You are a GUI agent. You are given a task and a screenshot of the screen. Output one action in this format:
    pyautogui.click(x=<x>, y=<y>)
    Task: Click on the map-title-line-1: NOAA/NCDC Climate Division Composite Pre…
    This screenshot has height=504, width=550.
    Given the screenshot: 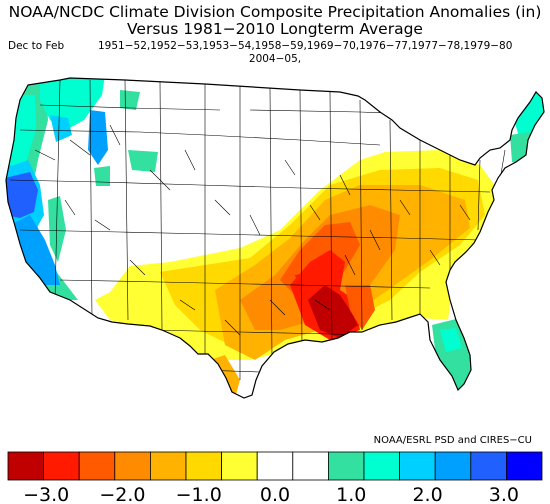 What is the action you would take?
    pyautogui.click(x=275, y=12)
    